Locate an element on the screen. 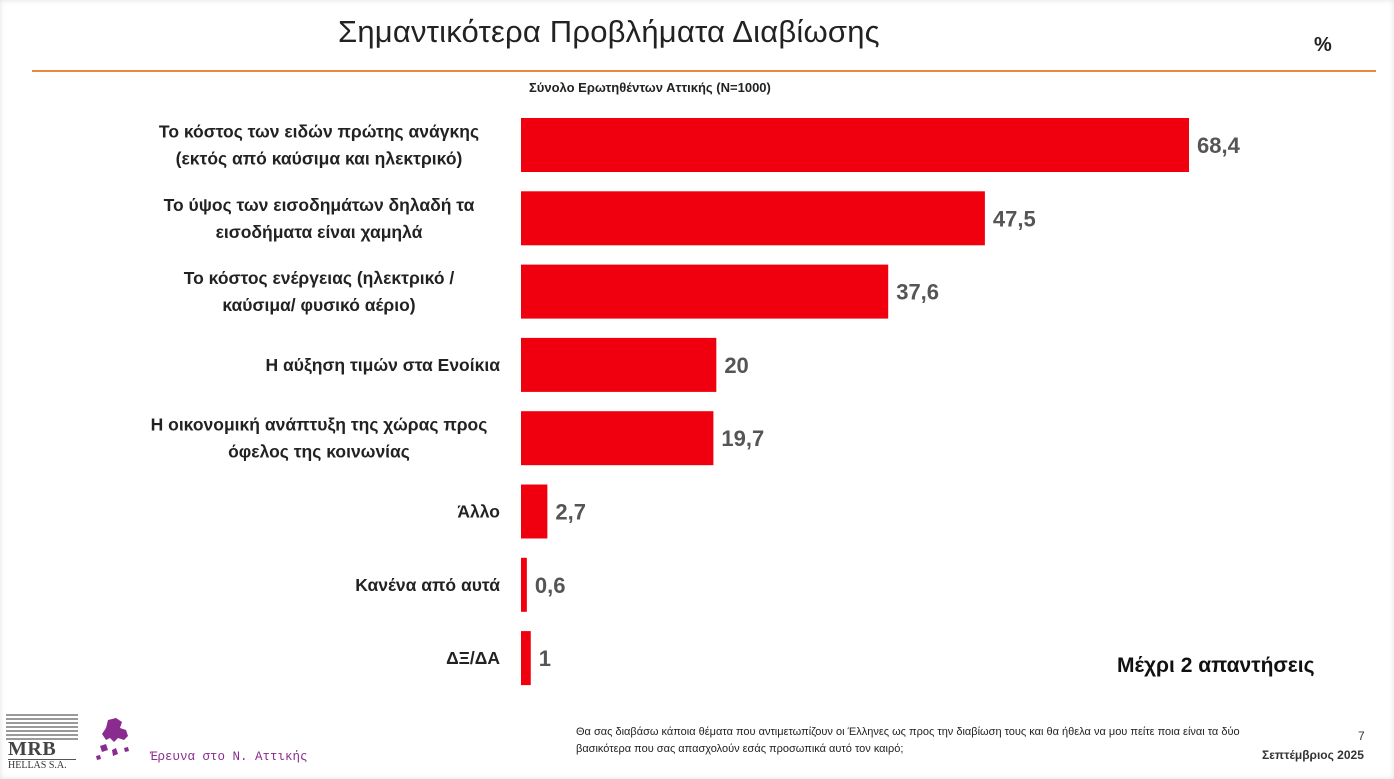 Image resolution: width=1394 pixels, height=779 pixels. value-label-3: 20 is located at coordinates (736, 365).